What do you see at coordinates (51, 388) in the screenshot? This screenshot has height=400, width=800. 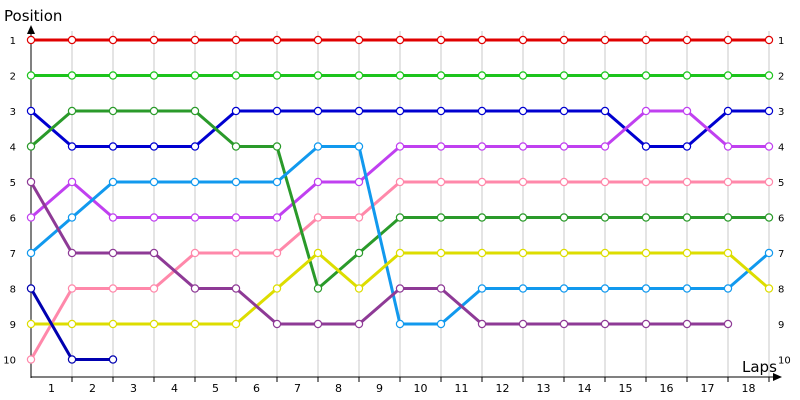 I see `x-tick-label: 1` at bounding box center [51, 388].